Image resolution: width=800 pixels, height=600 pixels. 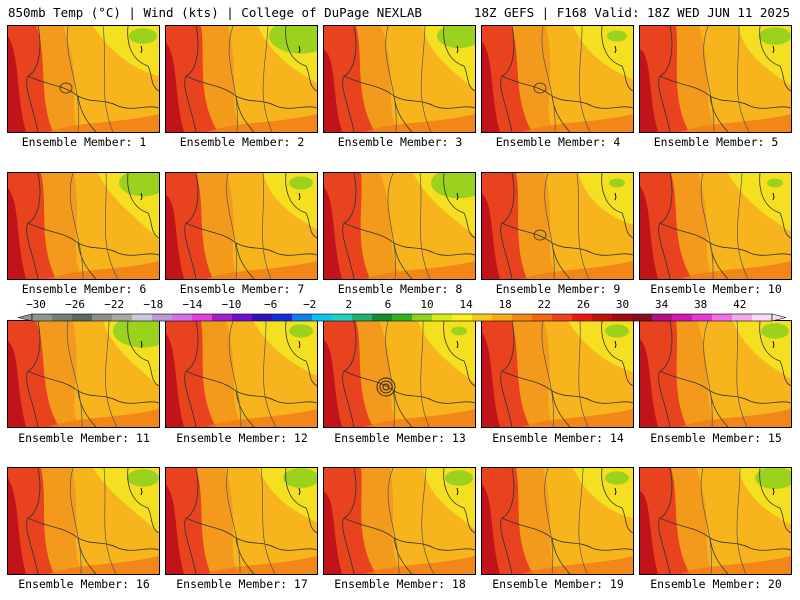 What do you see at coordinates (583, 304) in the screenshot?
I see `colorbar-tick-label: 26` at bounding box center [583, 304].